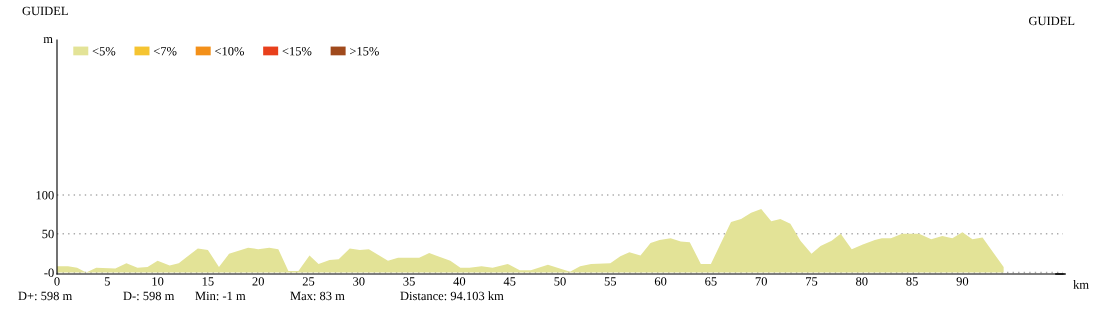 This screenshot has width=1109, height=318. I want to click on legend-label: <5%, so click(104, 51).